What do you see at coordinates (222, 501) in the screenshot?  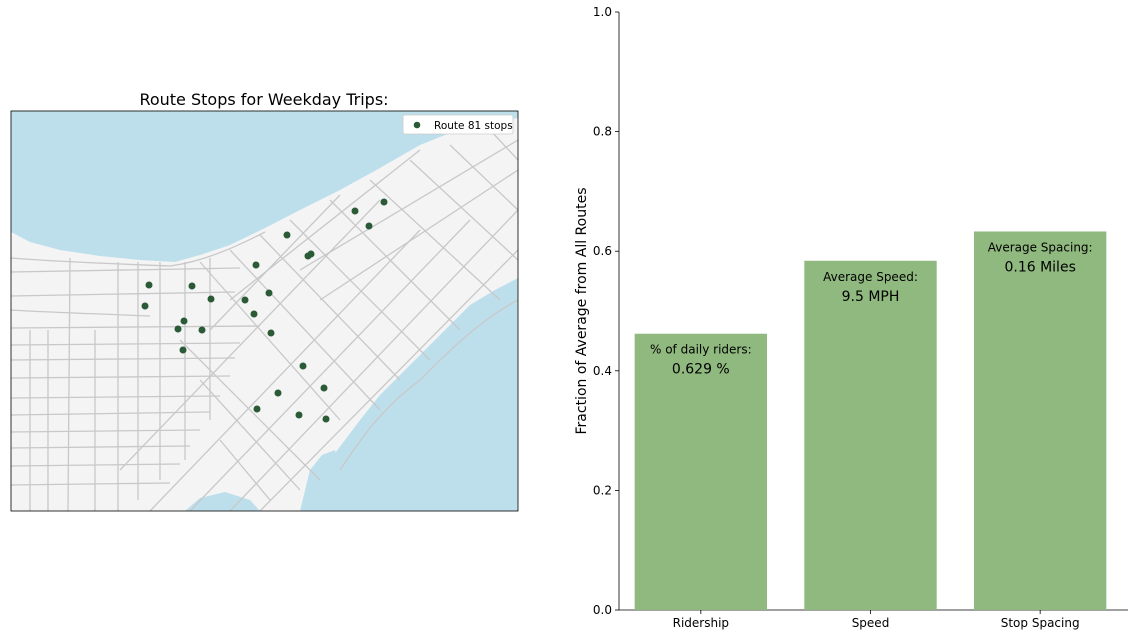 I see `inlet-water` at bounding box center [222, 501].